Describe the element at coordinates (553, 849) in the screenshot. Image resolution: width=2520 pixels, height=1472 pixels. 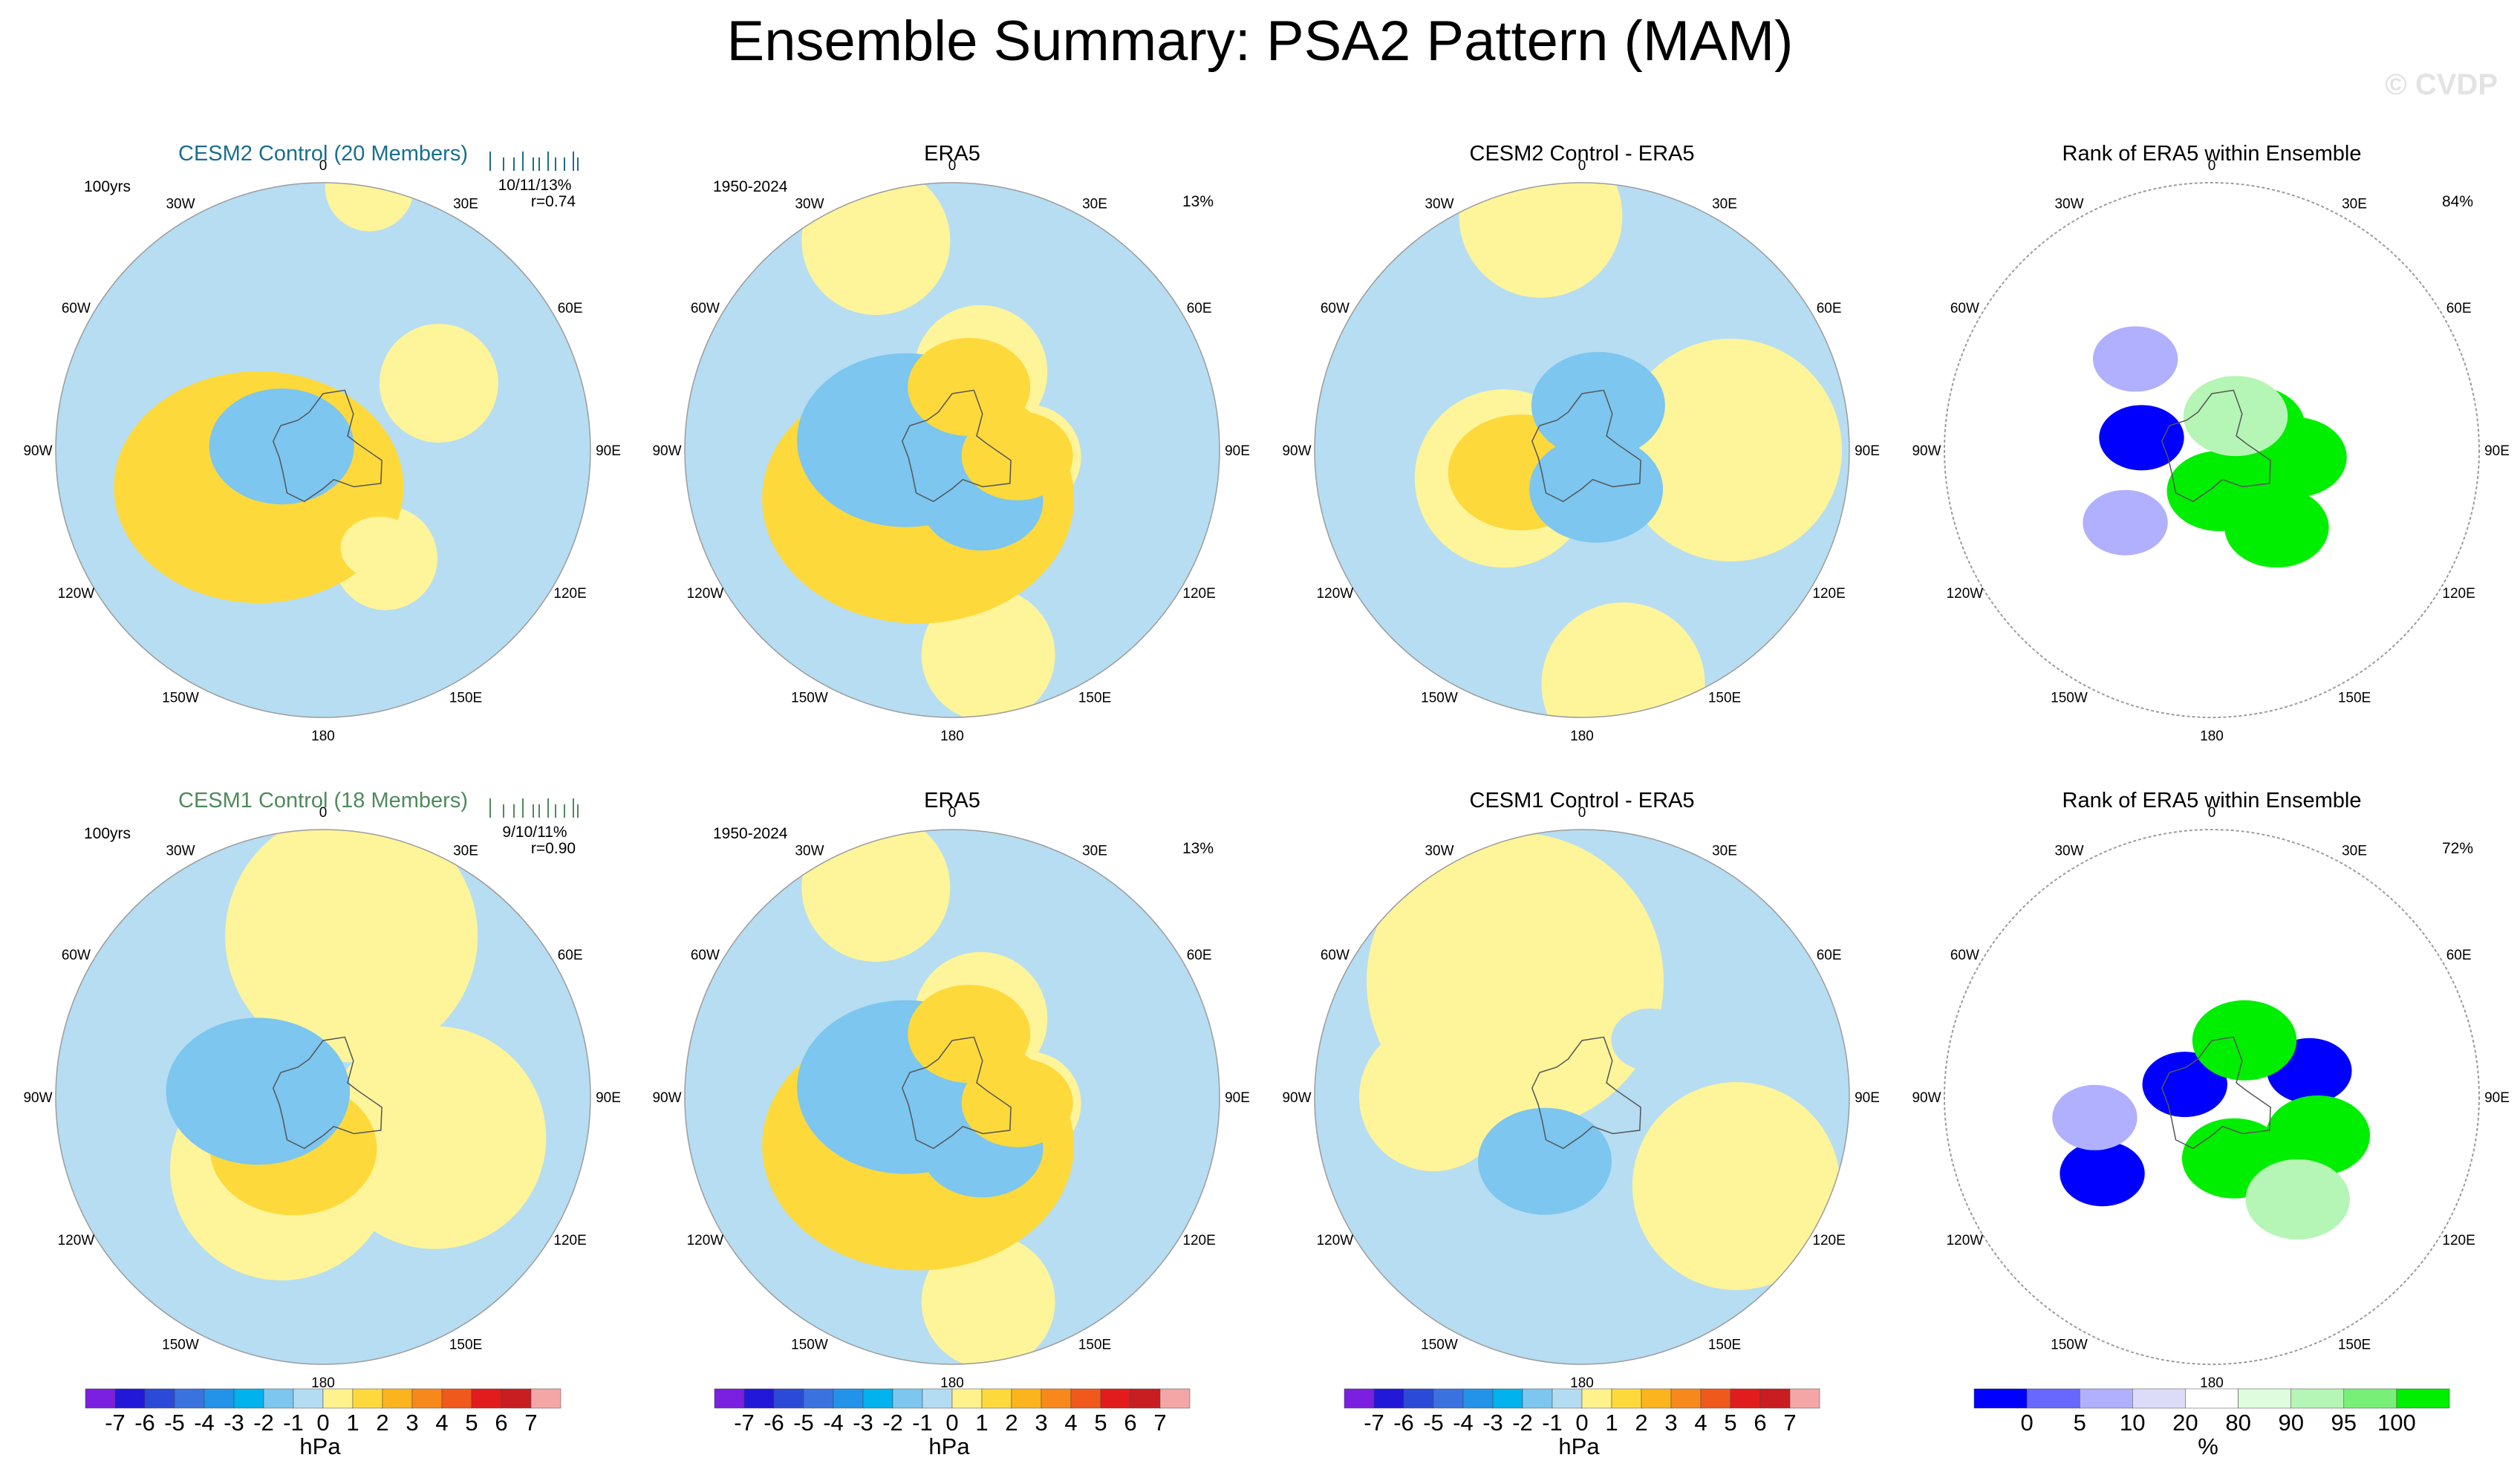
I see `pattern-correlation: r=0.90` at that location.